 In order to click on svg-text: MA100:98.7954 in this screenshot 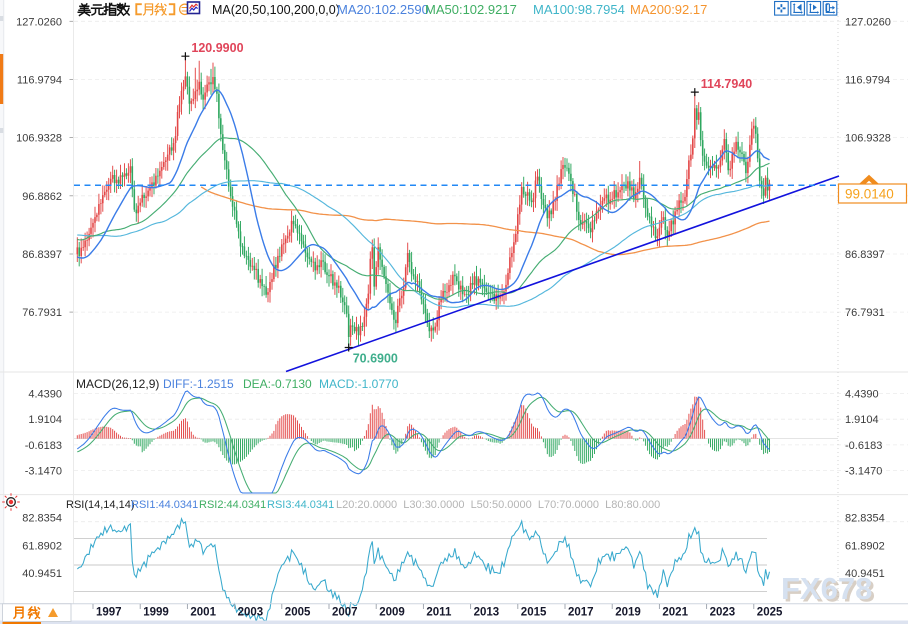, I will do `click(579, 9)`.